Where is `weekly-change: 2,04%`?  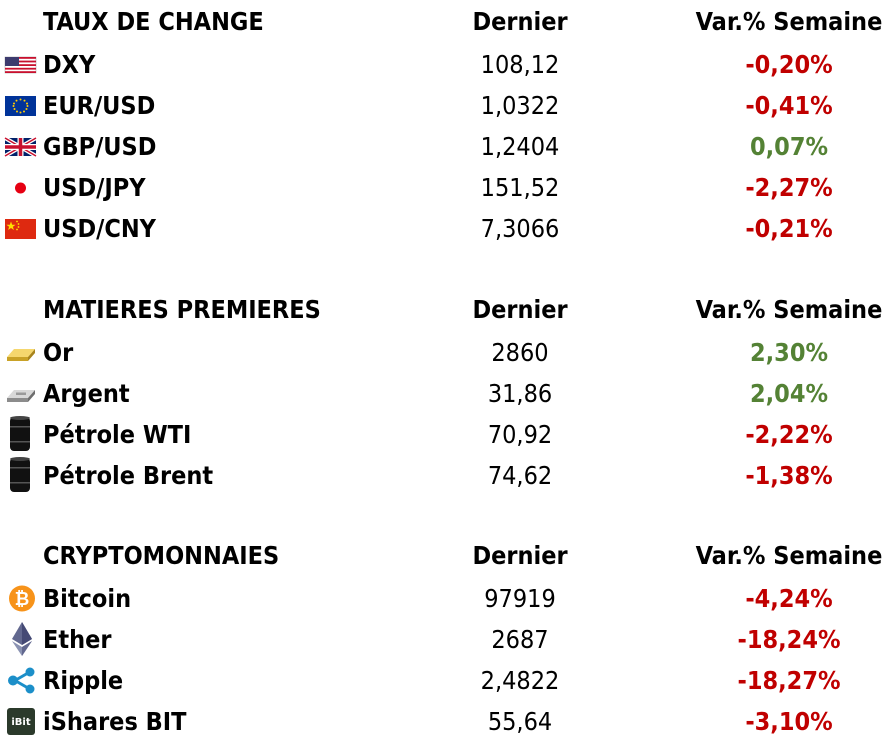 weekly-change: 2,04% is located at coordinates (789, 393).